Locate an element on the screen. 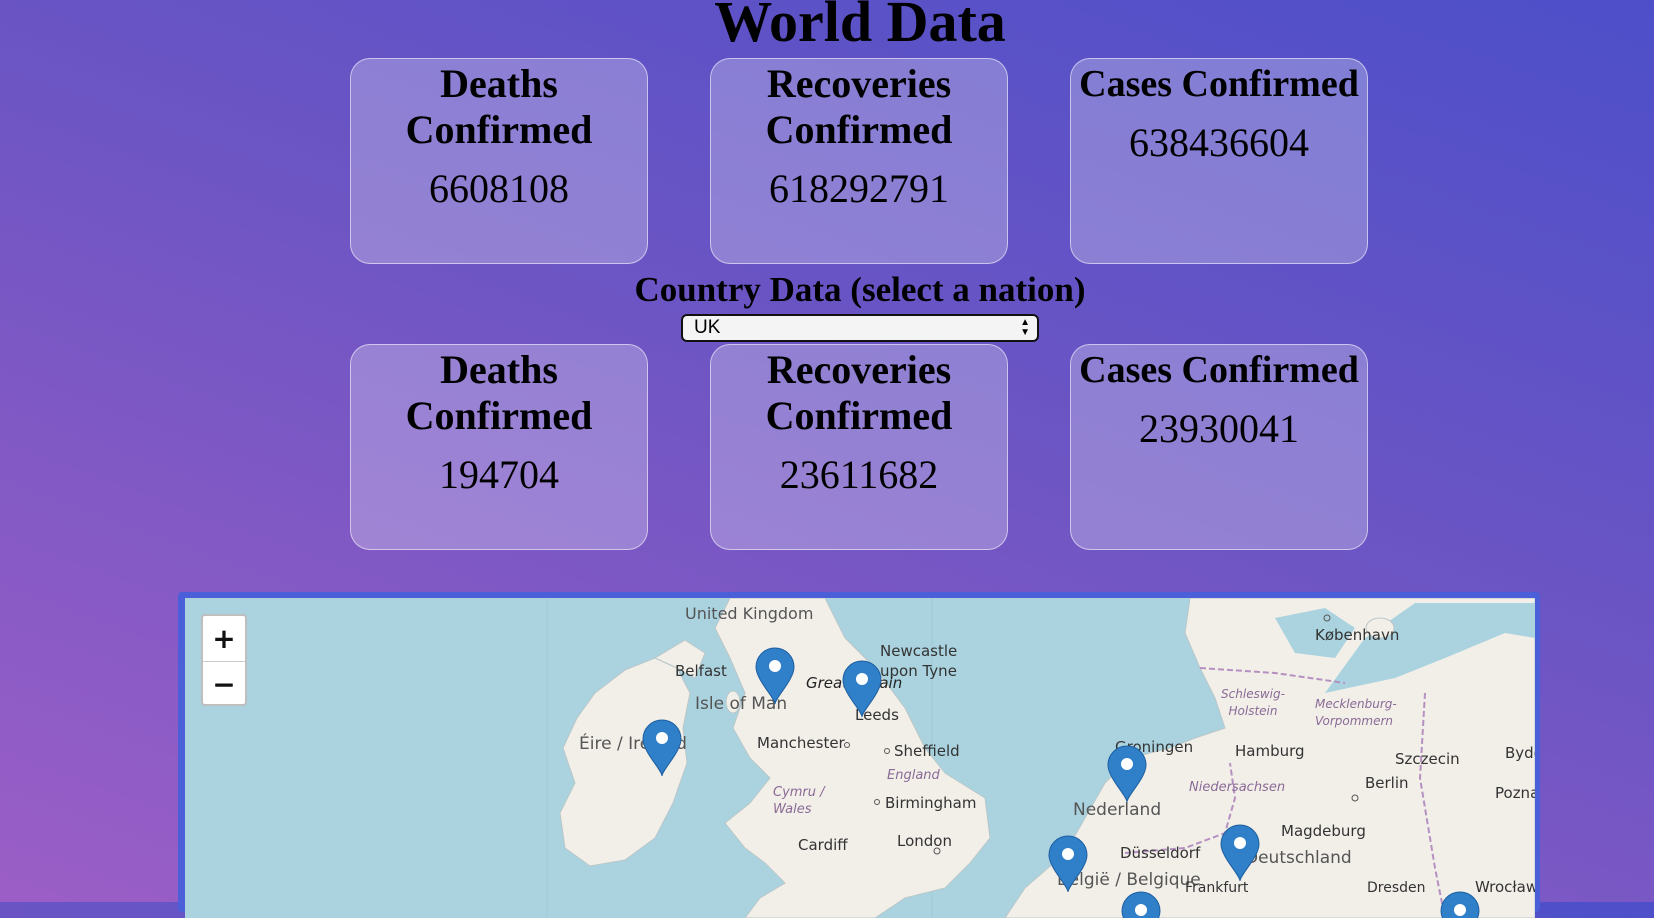  card-value: 23930041 is located at coordinates (1219, 428).